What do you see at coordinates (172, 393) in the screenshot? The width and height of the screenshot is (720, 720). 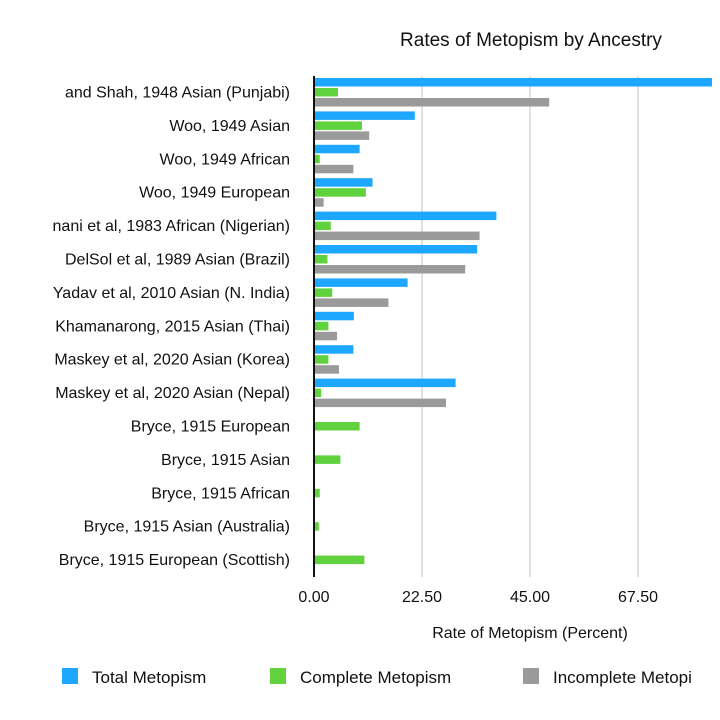 I see `category-label: Maskey et al, 2020 Asian (Nepal)` at bounding box center [172, 393].